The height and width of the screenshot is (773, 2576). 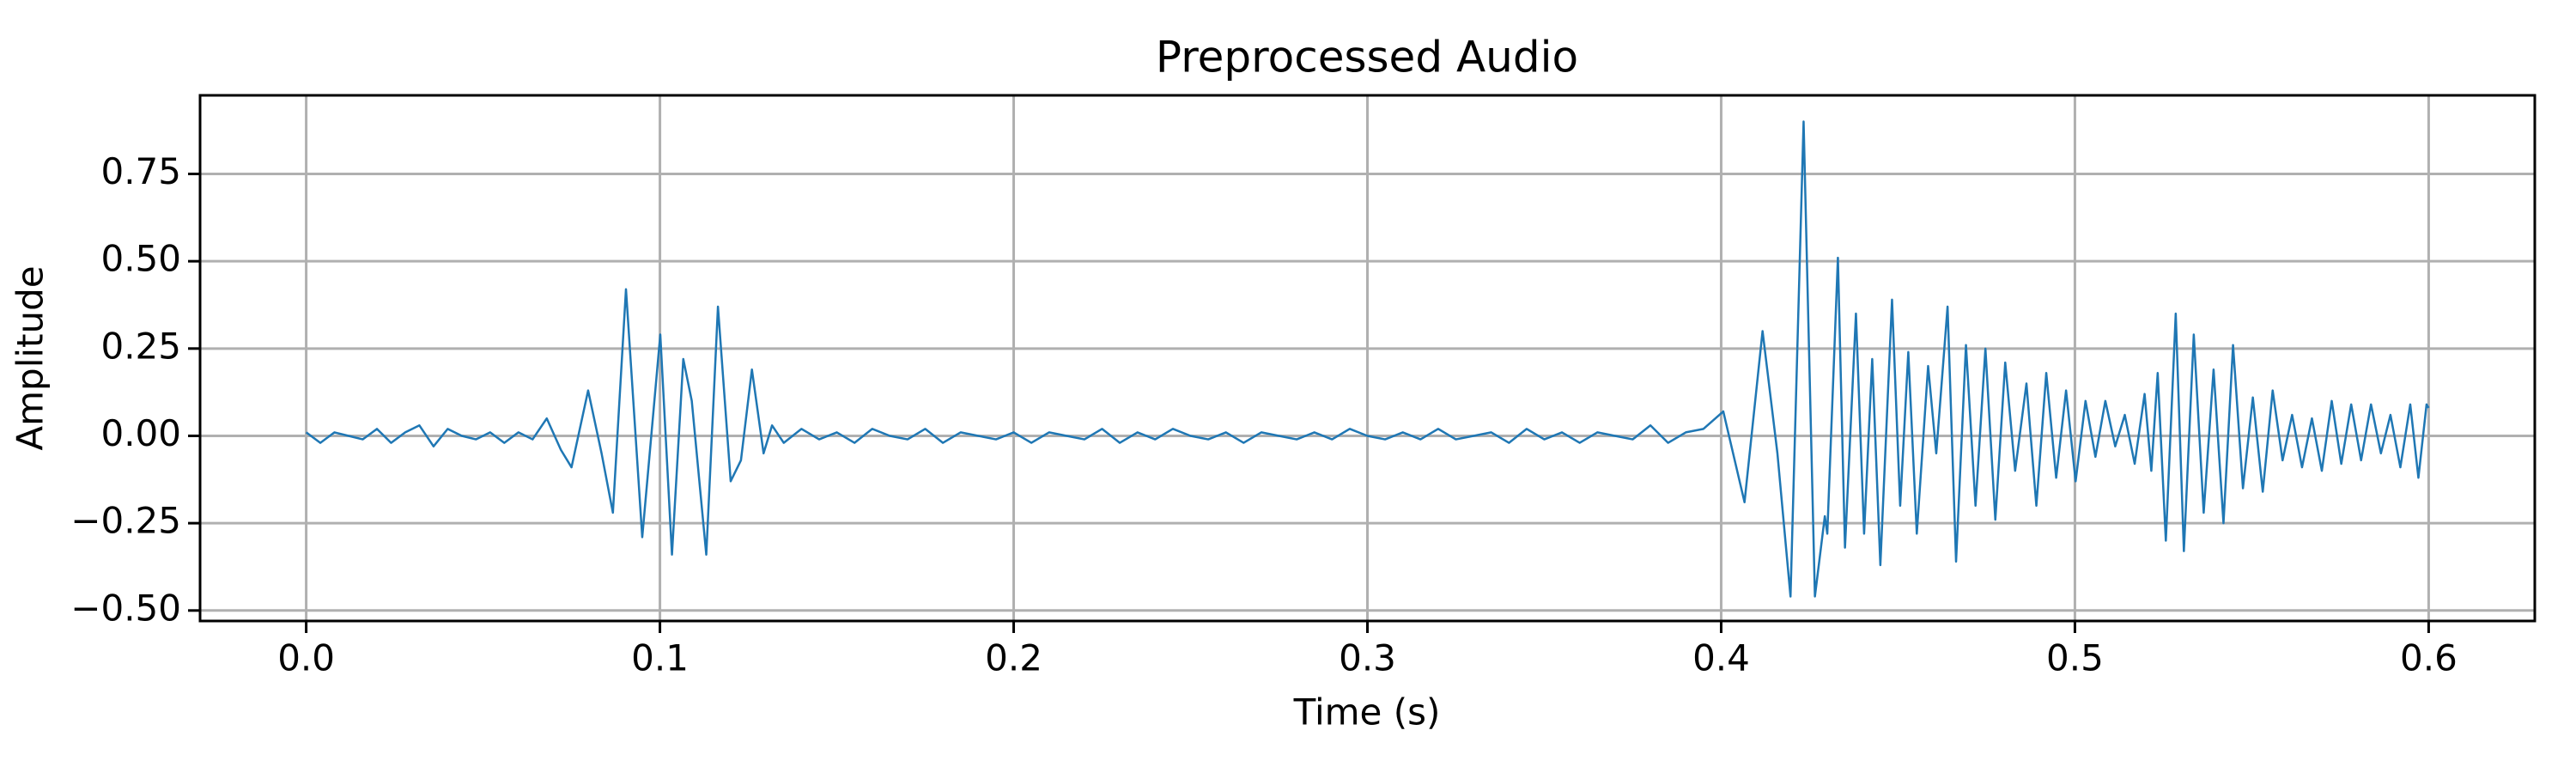 What do you see at coordinates (140, 259) in the screenshot?
I see `y-tick-label: 0.50` at bounding box center [140, 259].